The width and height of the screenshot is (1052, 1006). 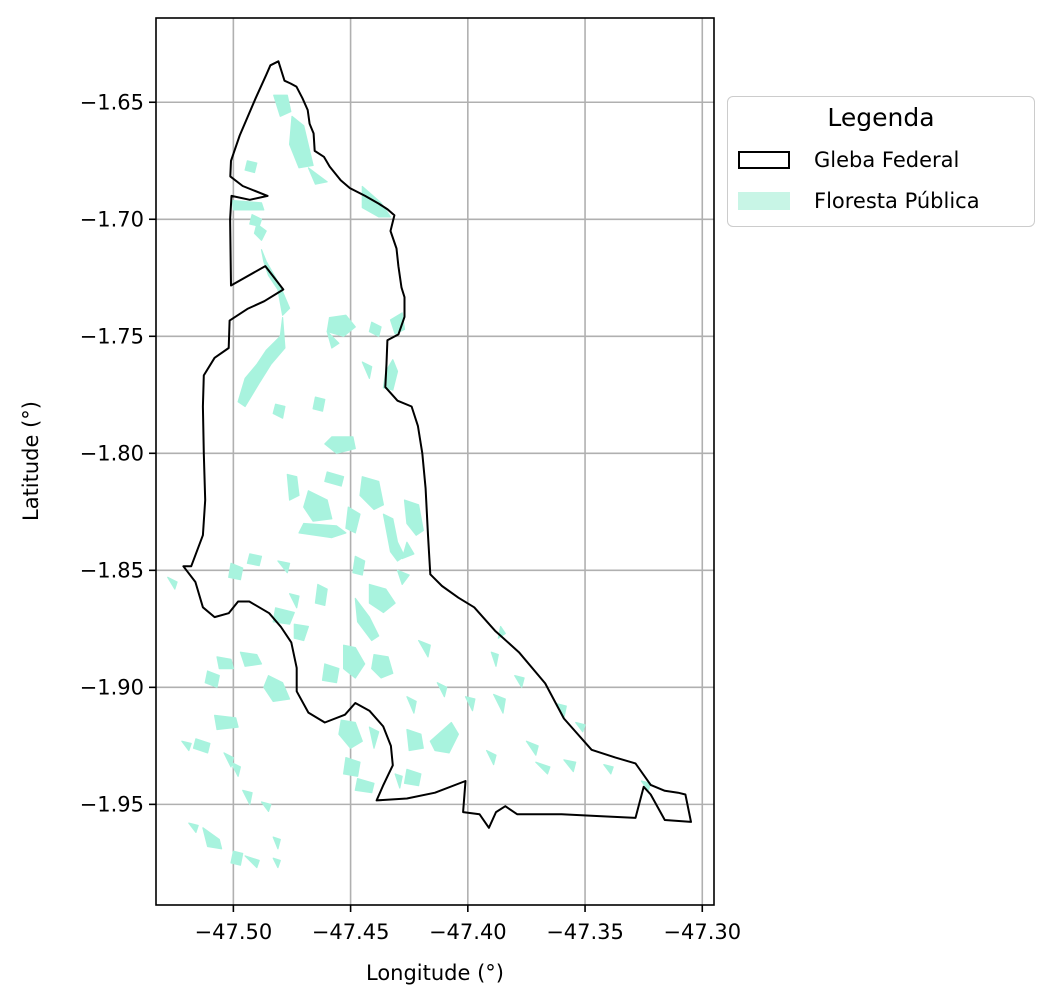 What do you see at coordinates (702, 932) in the screenshot?
I see `x-tick-label: −47.30` at bounding box center [702, 932].